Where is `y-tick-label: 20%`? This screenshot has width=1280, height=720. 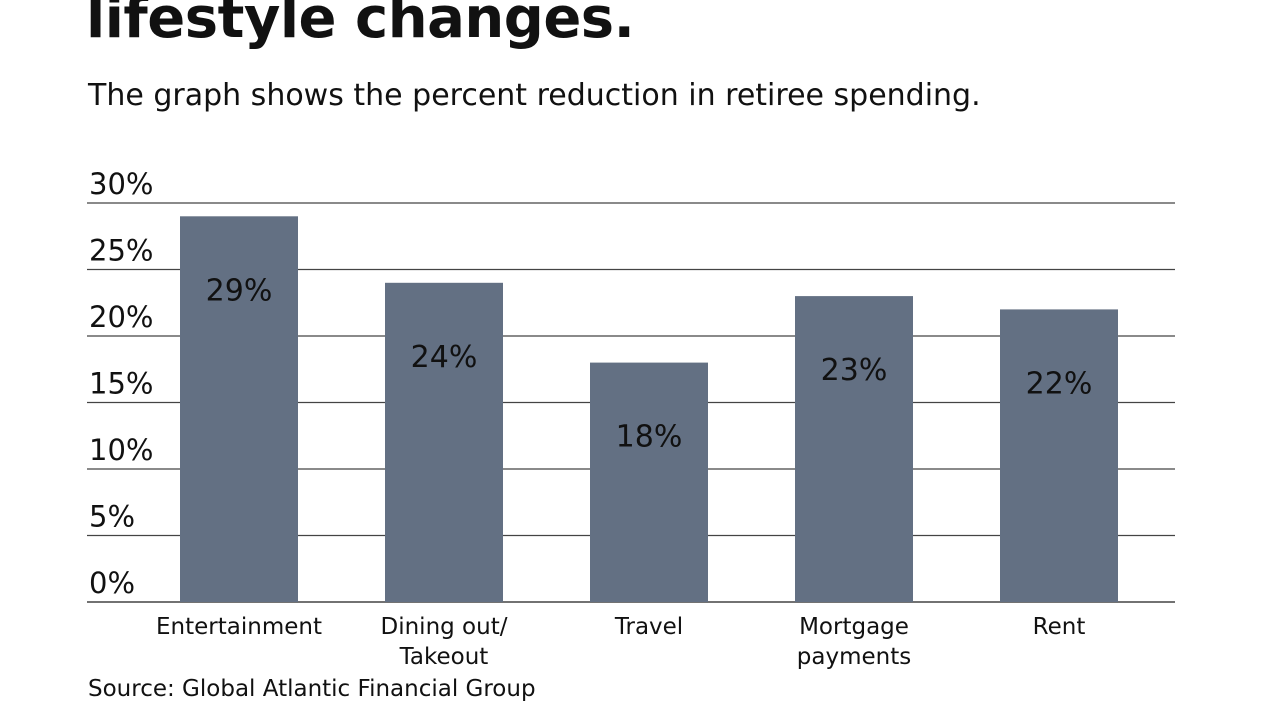
y-tick-label: 20% is located at coordinates (121, 317).